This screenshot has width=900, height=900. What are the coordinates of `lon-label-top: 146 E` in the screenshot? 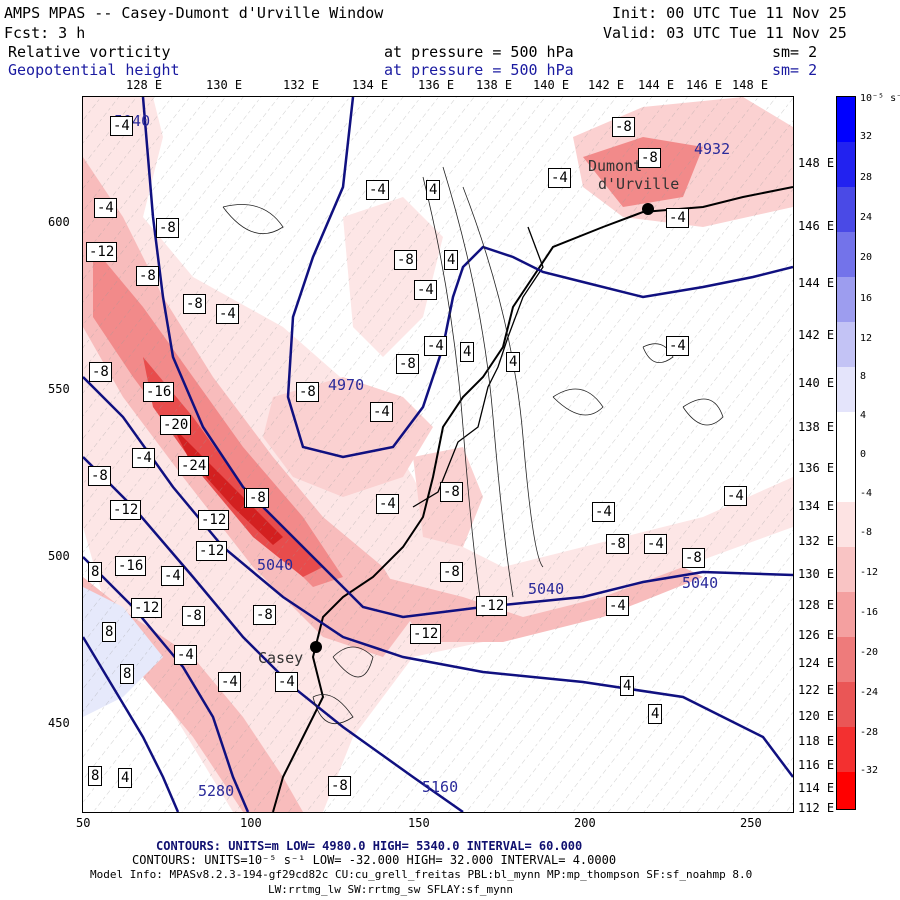 It's located at (704, 85).